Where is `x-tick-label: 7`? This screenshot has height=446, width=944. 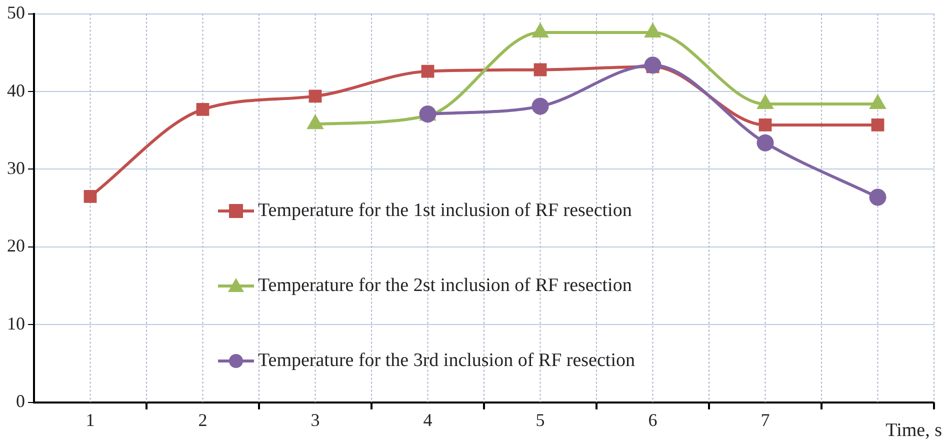
x-tick-label: 7 is located at coordinates (765, 420).